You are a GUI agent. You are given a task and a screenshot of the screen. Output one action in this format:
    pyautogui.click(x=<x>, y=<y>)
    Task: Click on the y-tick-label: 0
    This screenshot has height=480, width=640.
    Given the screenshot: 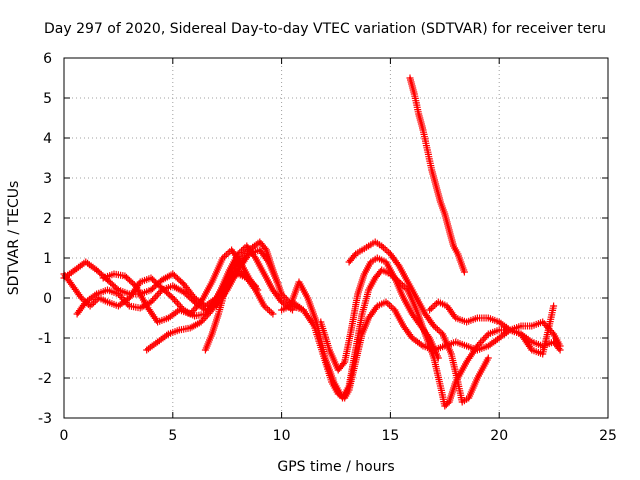 What is the action you would take?
    pyautogui.click(x=47, y=299)
    